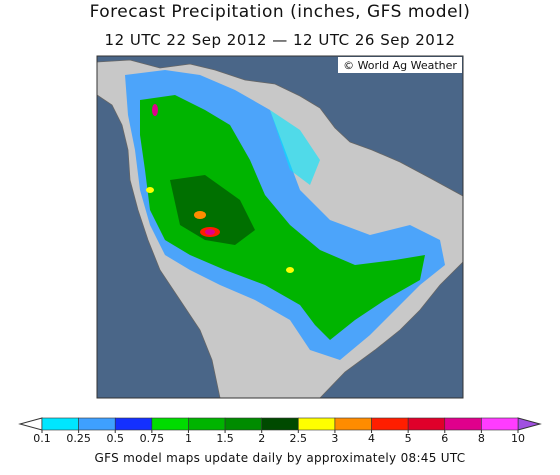  I want to click on tick-label: 8, so click(481, 438).